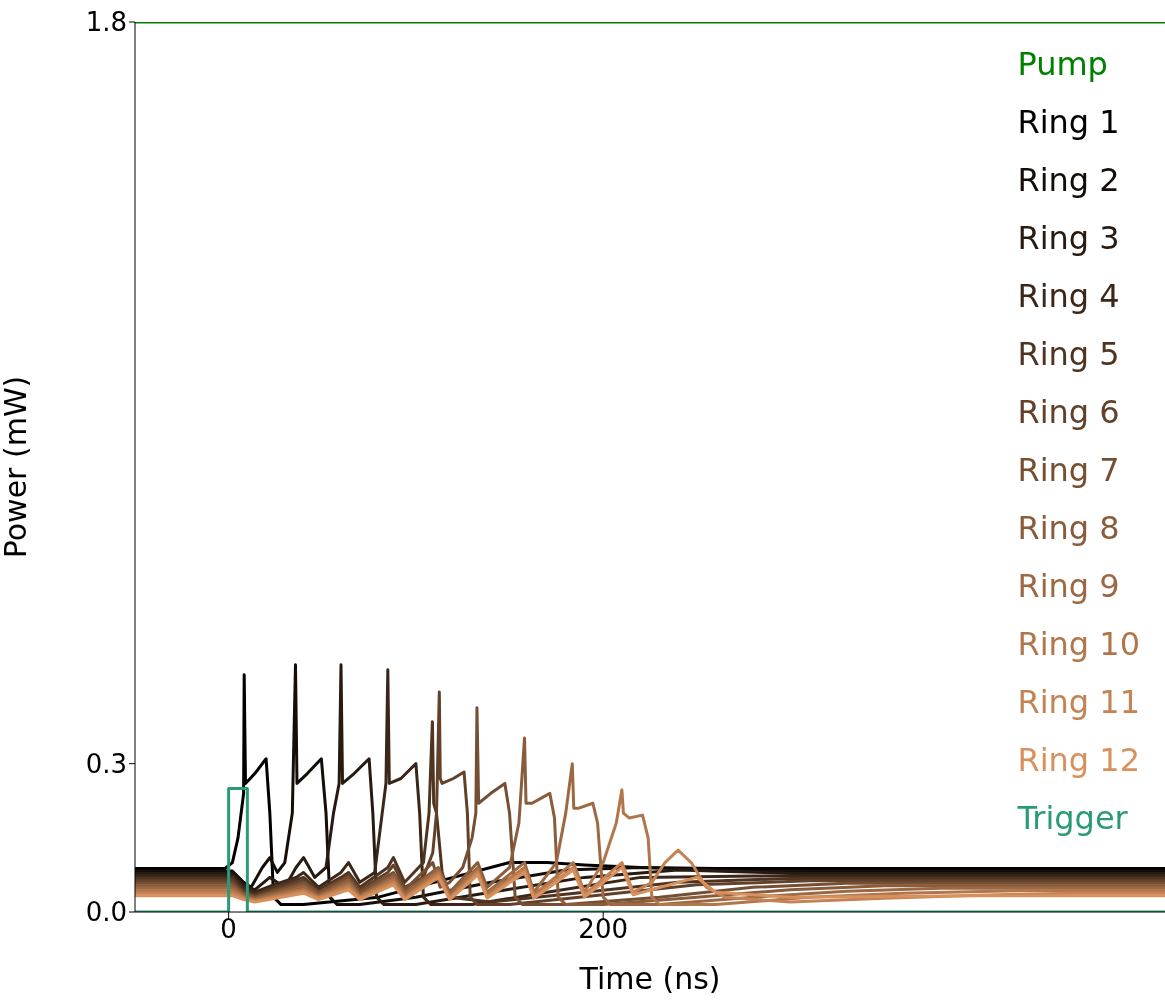 Image resolution: width=1165 pixels, height=1003 pixels. Describe the element at coordinates (106, 763) in the screenshot. I see `y-tick-label: 0.3` at that location.